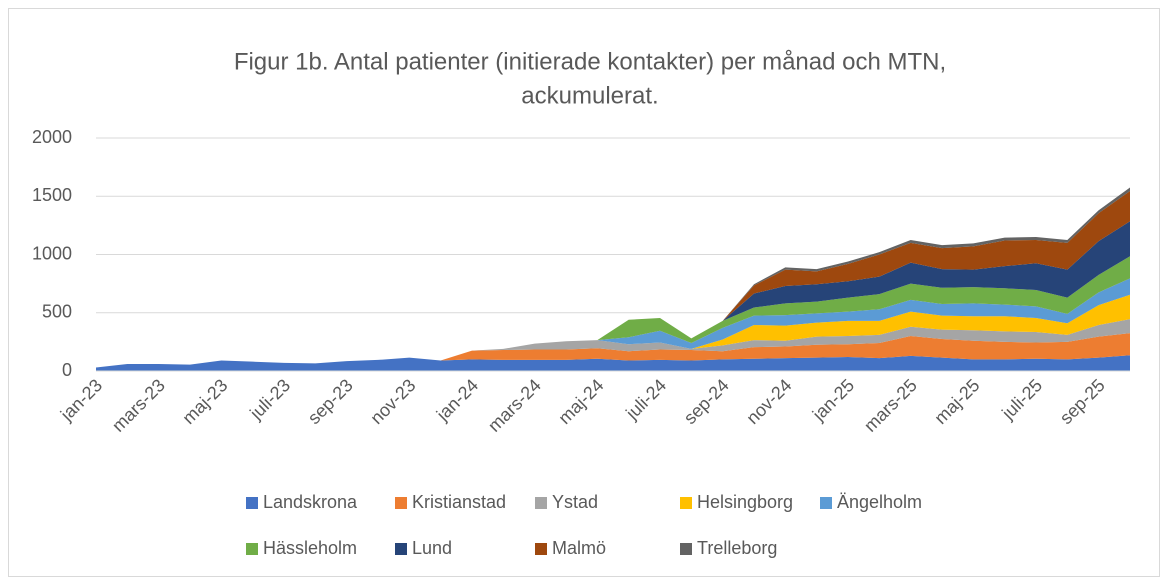 This screenshot has height=582, width=1168. What do you see at coordinates (57, 312) in the screenshot?
I see `y-tick-label: 500` at bounding box center [57, 312].